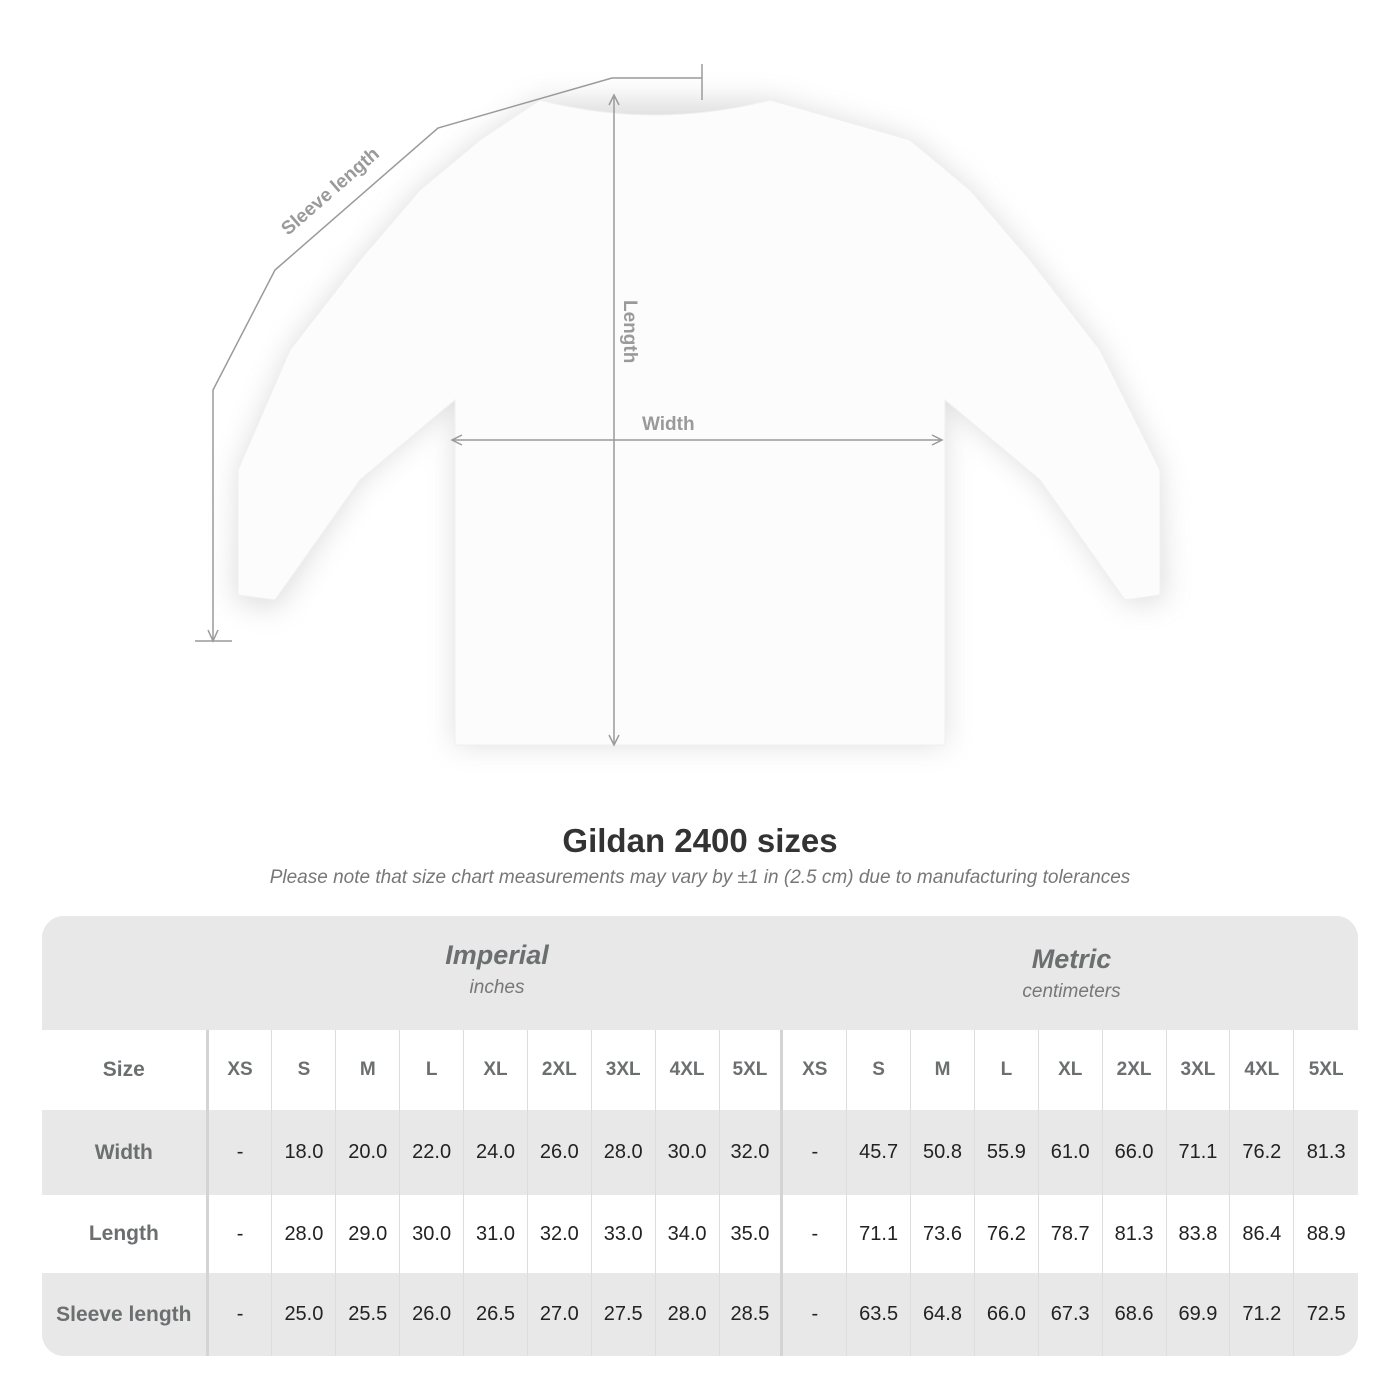  What do you see at coordinates (368, 1152) in the screenshot?
I see `imperial-value-cell: 20.0` at bounding box center [368, 1152].